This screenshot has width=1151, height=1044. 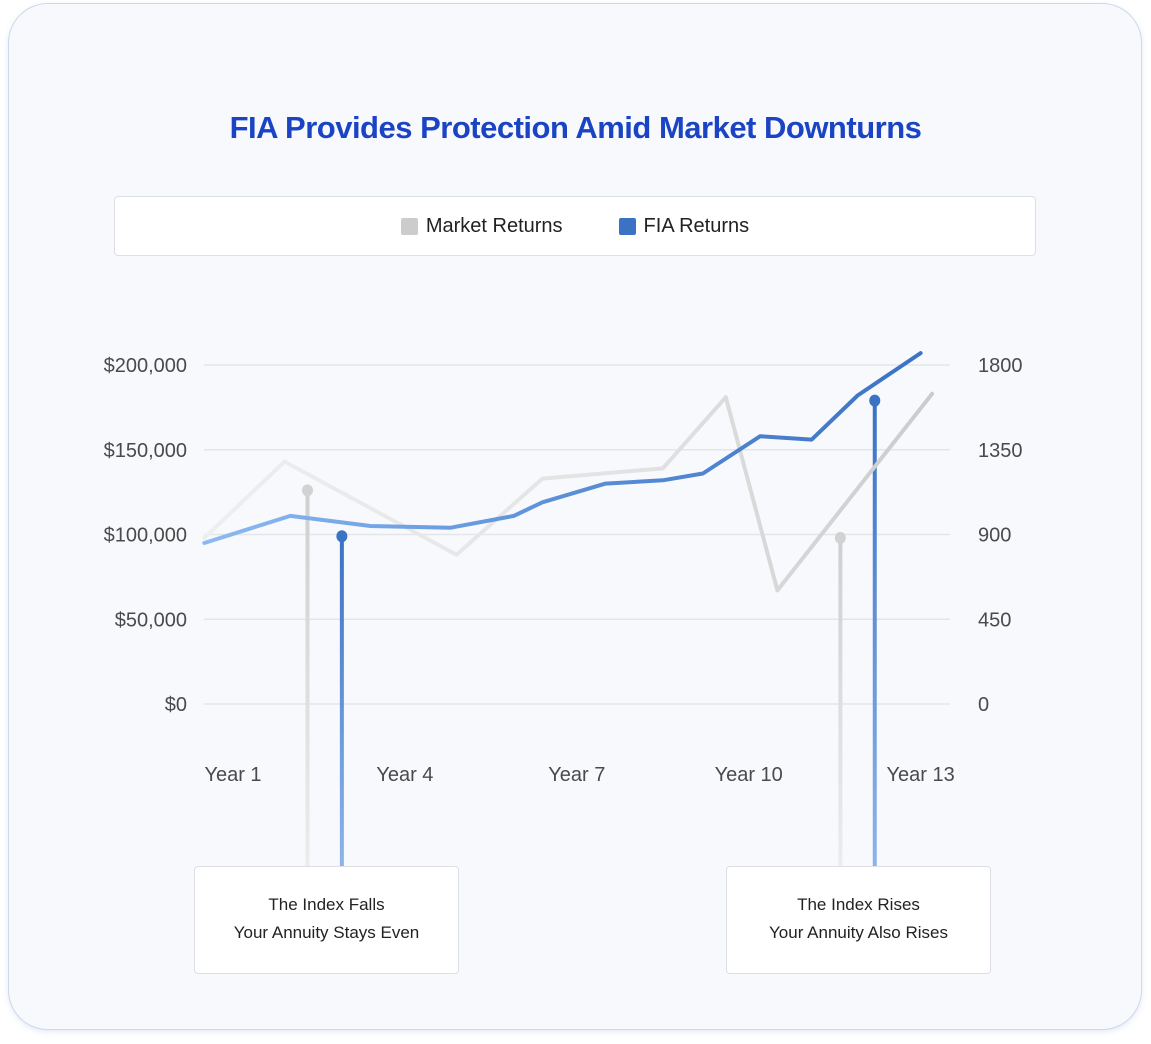 What do you see at coordinates (858, 920) in the screenshot?
I see `callout-index-rises: The Index Rises Your Annuity Also Rises` at bounding box center [858, 920].